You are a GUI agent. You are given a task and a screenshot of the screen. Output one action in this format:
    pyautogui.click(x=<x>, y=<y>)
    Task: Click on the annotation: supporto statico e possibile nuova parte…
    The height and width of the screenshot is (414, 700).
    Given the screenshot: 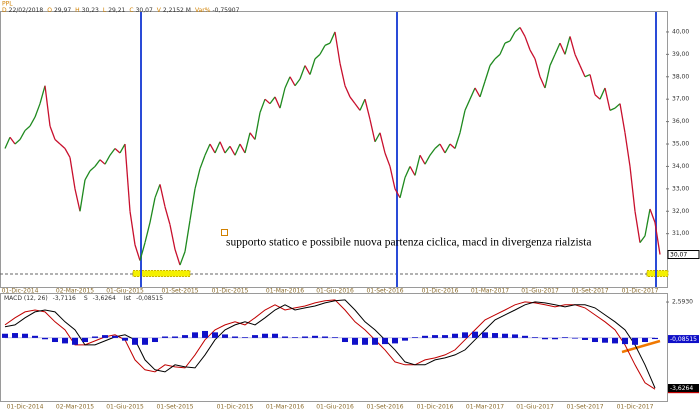 What is the action you would take?
    pyautogui.click(x=408, y=243)
    